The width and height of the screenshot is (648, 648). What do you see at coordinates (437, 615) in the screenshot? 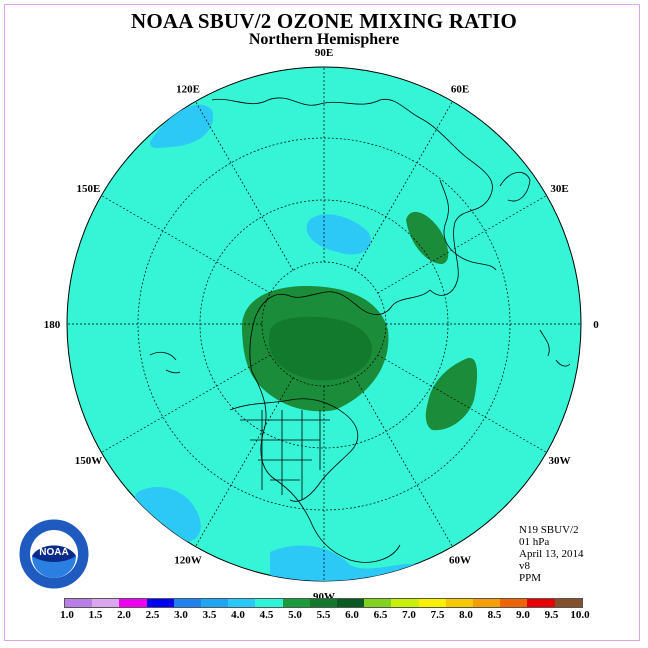
I see `colorbar-tick-label: 7.5` at bounding box center [437, 615].